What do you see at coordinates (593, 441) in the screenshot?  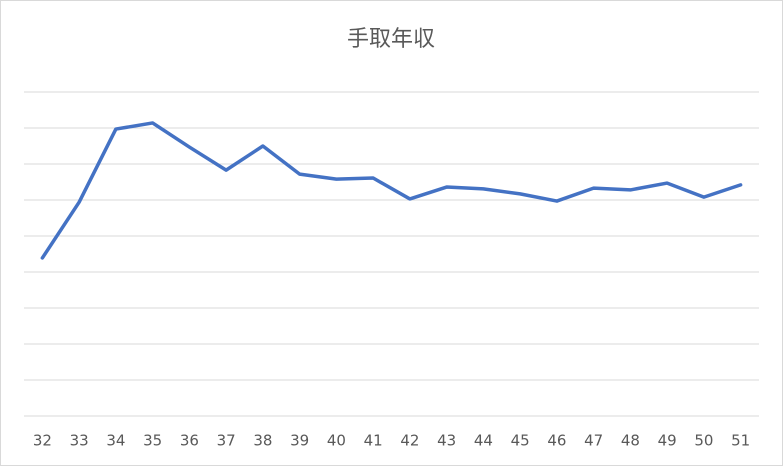 I see `x-tick-label: 47` at bounding box center [593, 441].